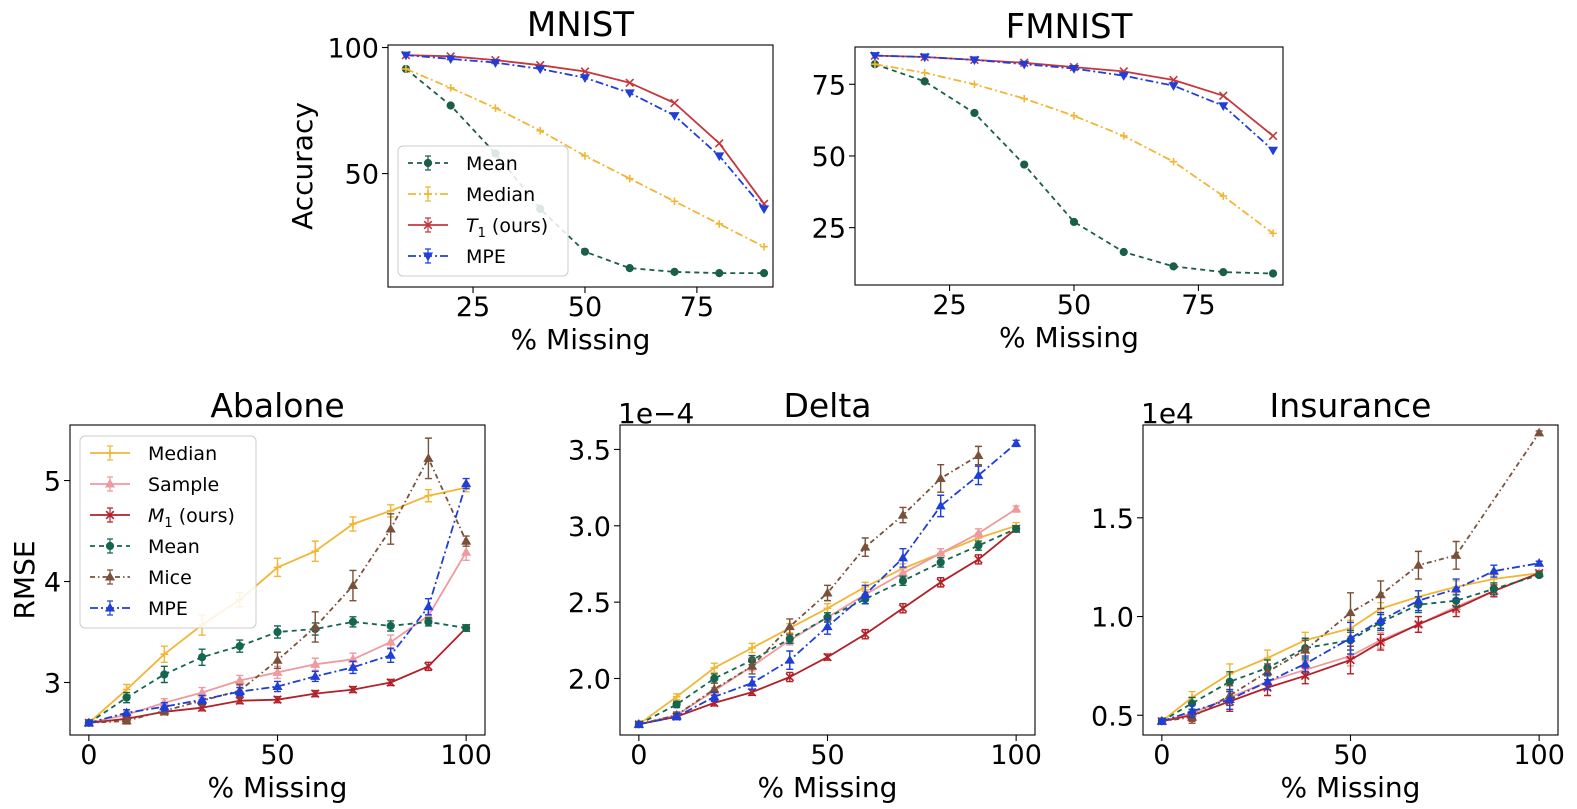 This screenshot has height=809, width=1577. What do you see at coordinates (478, 228) in the screenshot?
I see `legend-item-t1-ours: T1 (ours)` at bounding box center [478, 228].